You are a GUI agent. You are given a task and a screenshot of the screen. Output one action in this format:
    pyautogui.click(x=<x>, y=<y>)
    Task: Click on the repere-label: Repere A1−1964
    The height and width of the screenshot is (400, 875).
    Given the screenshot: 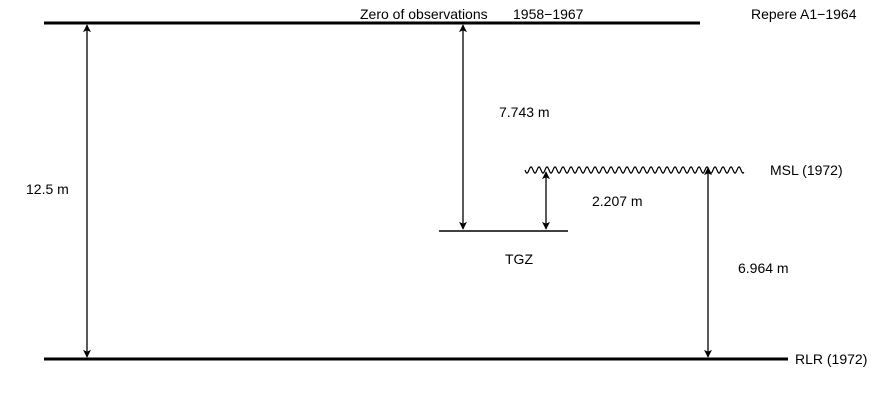 What is the action you would take?
    pyautogui.click(x=804, y=14)
    